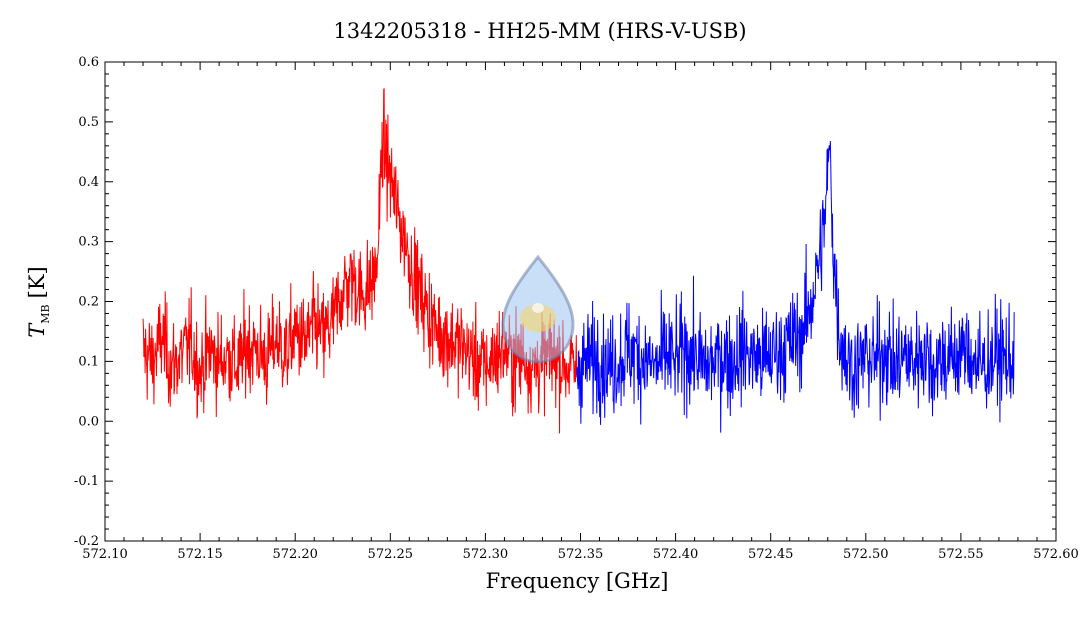 The image size is (1080, 618). What do you see at coordinates (37, 330) in the screenshot?
I see `y-axis-label-main: T` at bounding box center [37, 330].